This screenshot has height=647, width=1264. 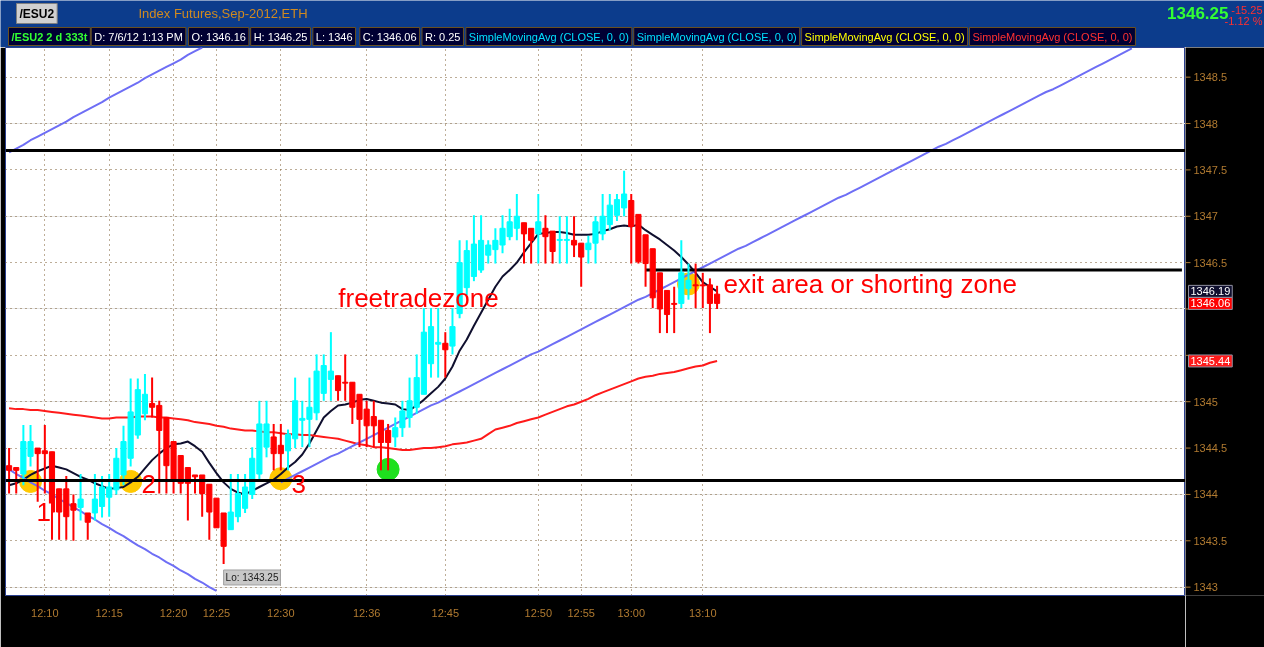 I want to click on y-tick-label: 1348.5, so click(x=1210, y=77).